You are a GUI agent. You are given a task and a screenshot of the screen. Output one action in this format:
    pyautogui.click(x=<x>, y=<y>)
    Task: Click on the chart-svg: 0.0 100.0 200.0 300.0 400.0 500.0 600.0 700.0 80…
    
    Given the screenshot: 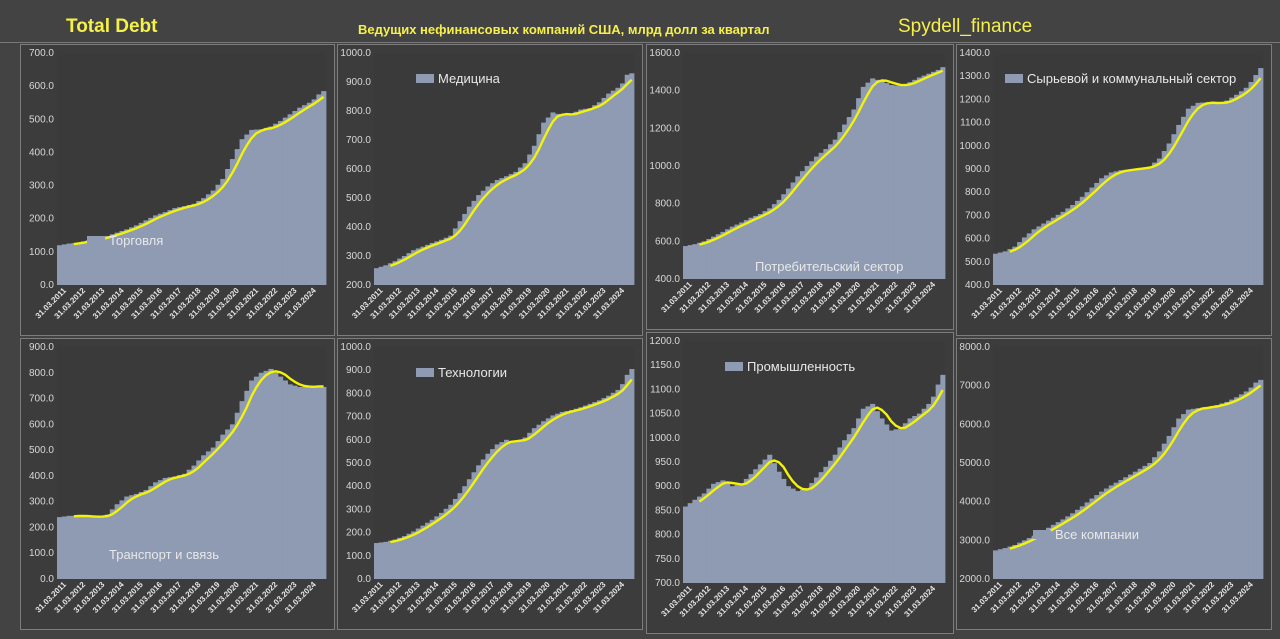 What is the action you would take?
    pyautogui.click(x=487, y=478)
    